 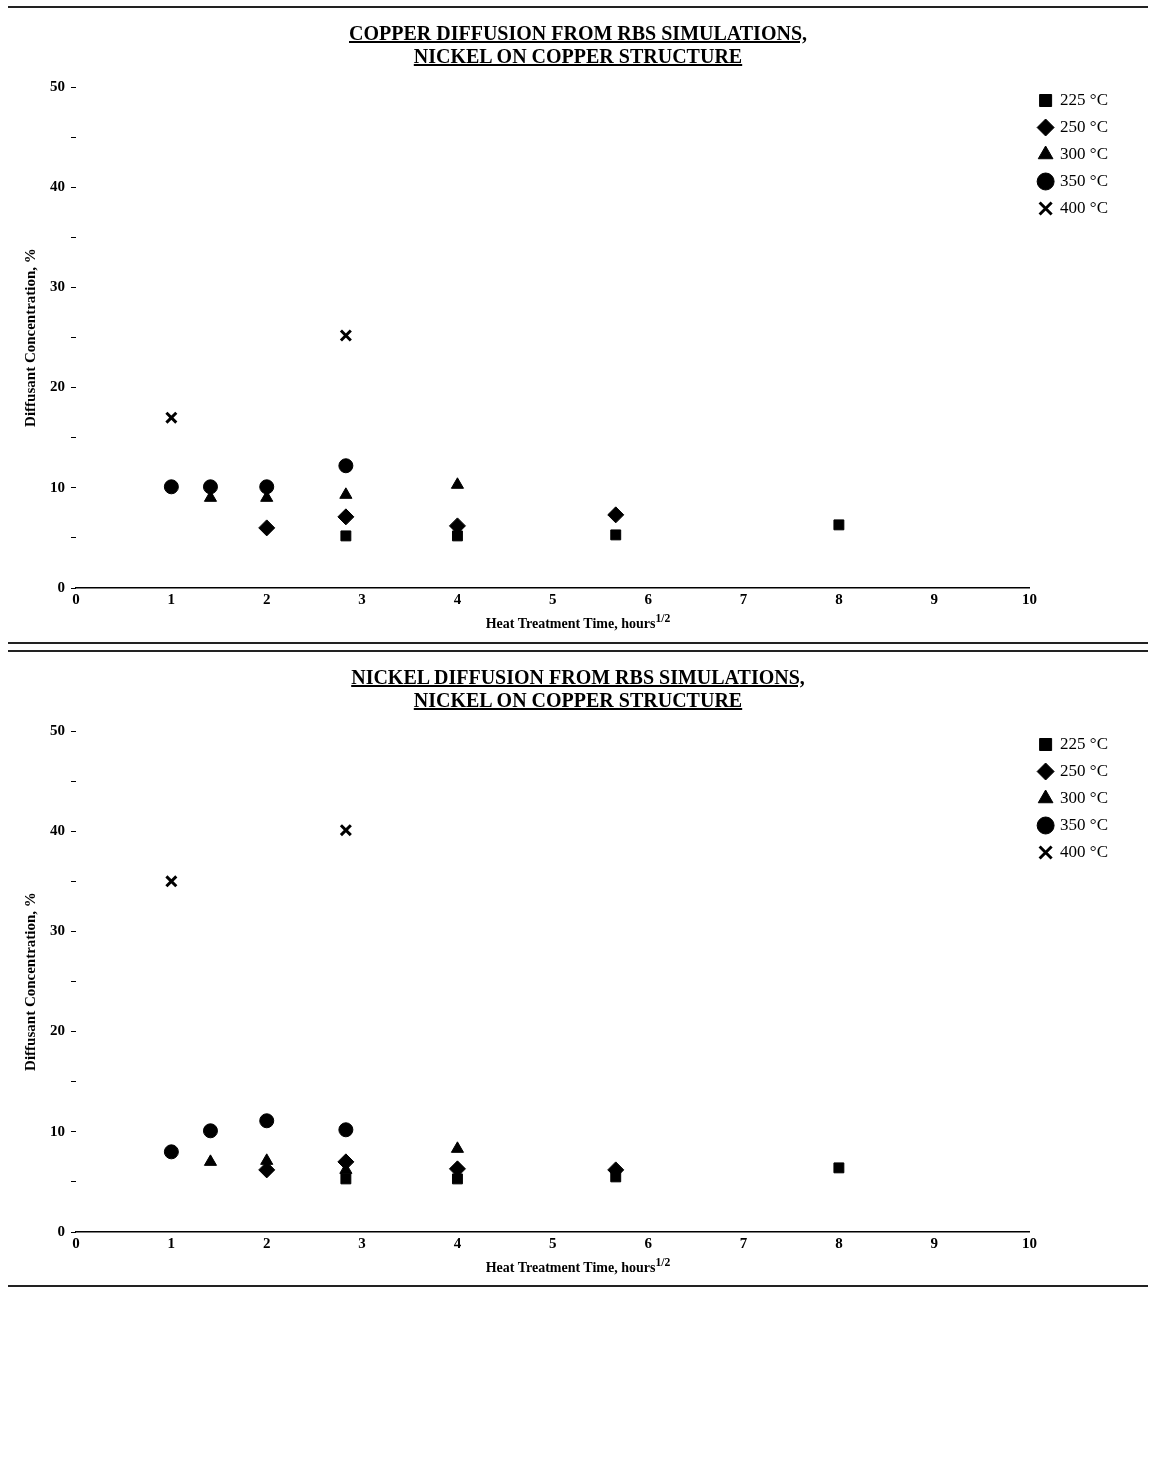 I want to click on chart-title: NICKEL DIFFUSION FROM RBS SIMULATIONS, NICKEL ON COPPER STRUCTURE, so click(x=578, y=688).